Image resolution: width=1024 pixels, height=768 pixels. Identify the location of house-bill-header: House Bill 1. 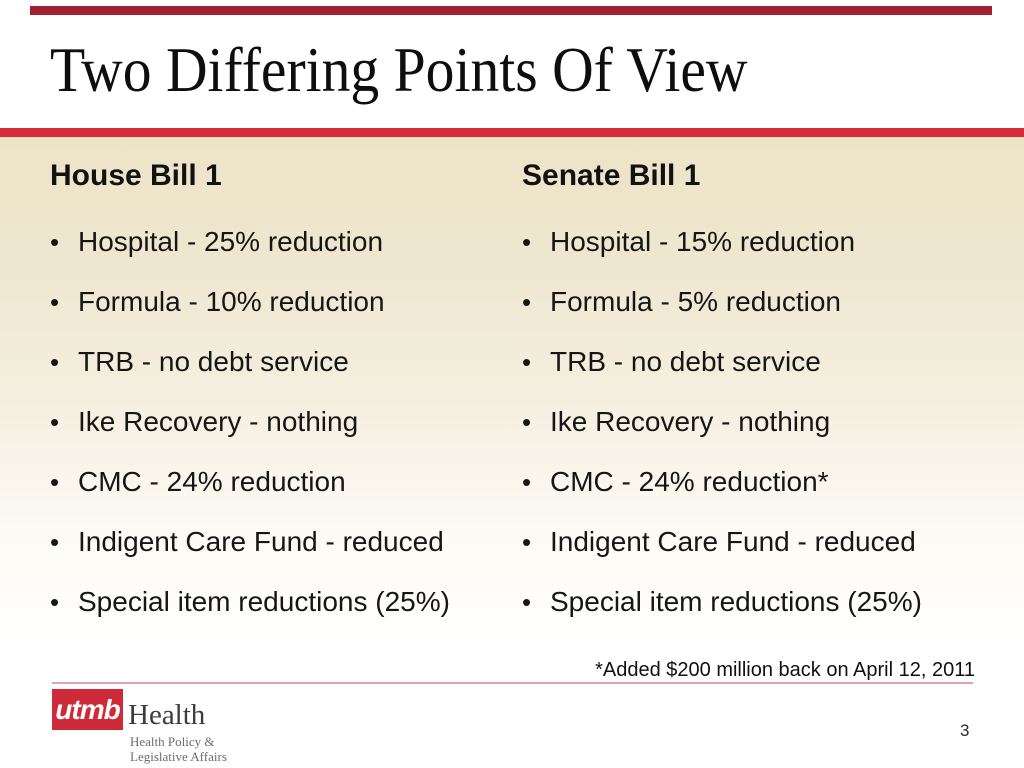
(136, 175).